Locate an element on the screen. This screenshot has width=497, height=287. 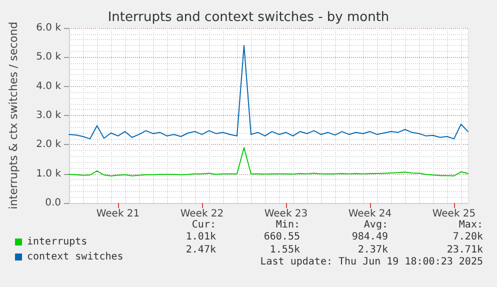
y-tick-label: 4.0 k is located at coordinates (49, 86).